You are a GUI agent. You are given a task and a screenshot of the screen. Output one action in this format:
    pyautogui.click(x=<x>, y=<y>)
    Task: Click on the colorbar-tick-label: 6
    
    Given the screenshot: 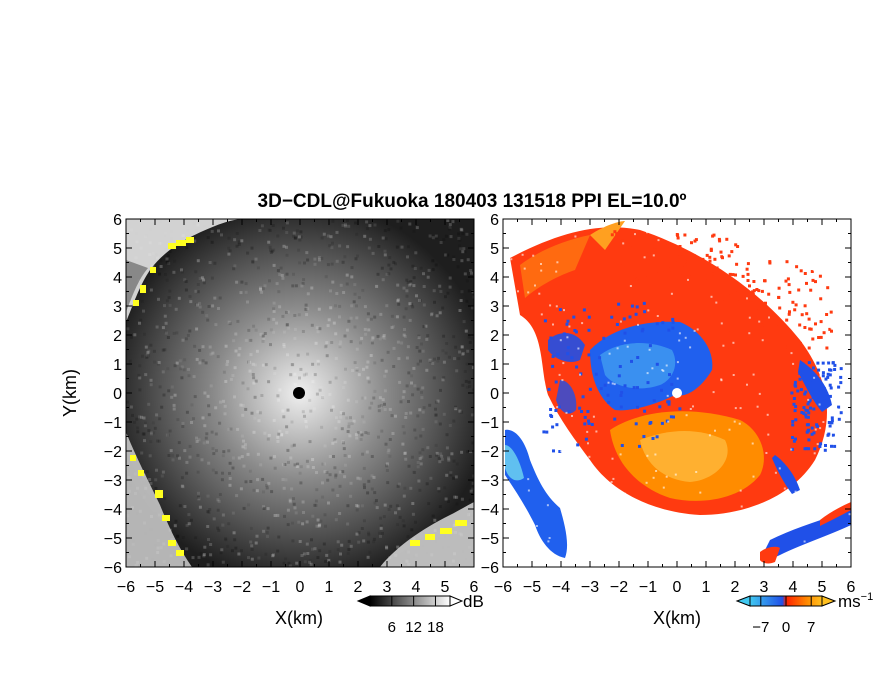 What is the action you would take?
    pyautogui.click(x=392, y=627)
    